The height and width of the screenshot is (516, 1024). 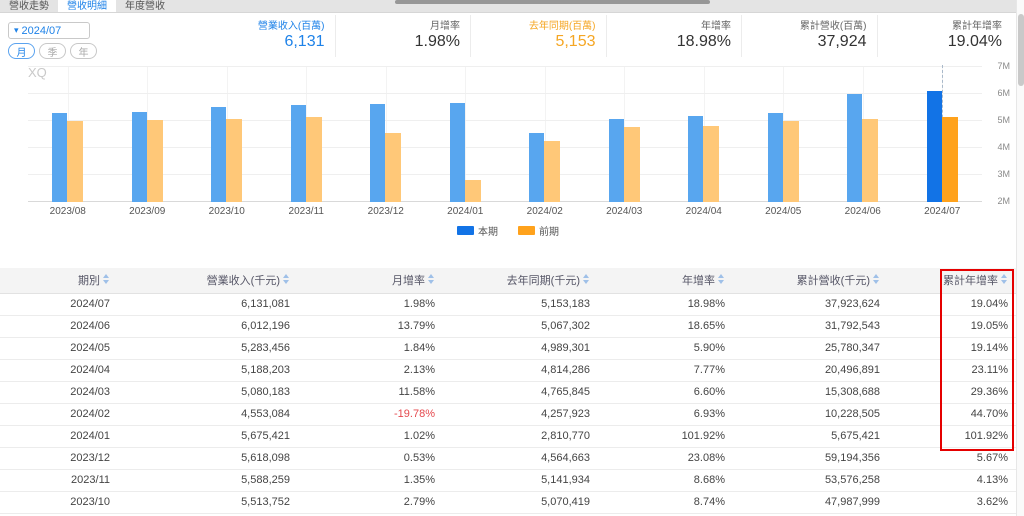 What do you see at coordinates (49, 30) in the screenshot?
I see `period-select: ▾ 2024/07` at bounding box center [49, 30].